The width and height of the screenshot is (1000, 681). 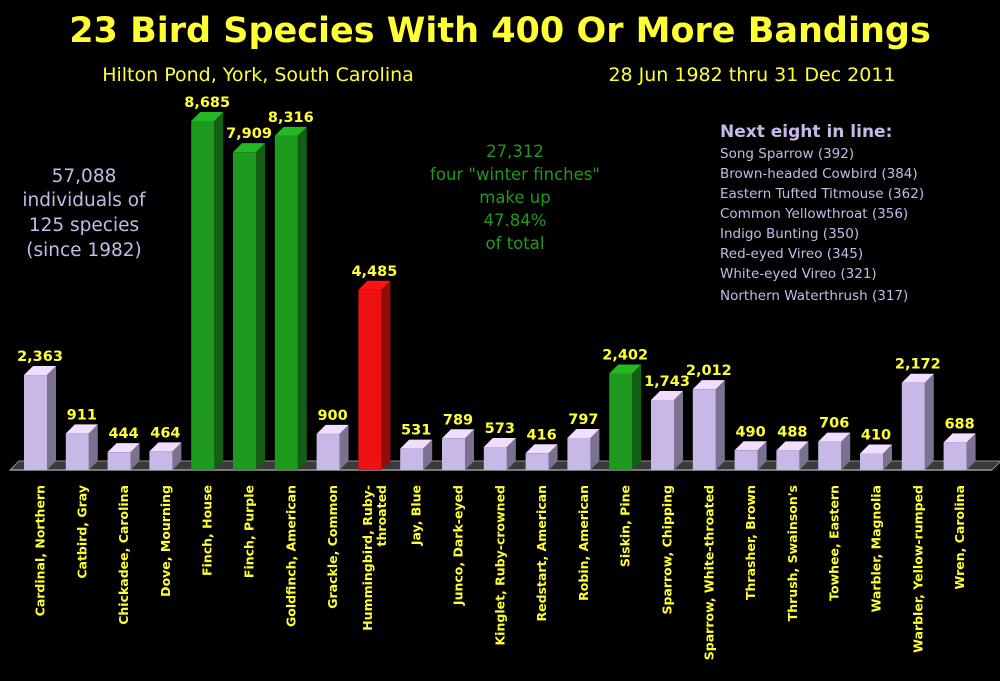 I want to click on value-label: 531, so click(x=416, y=431).